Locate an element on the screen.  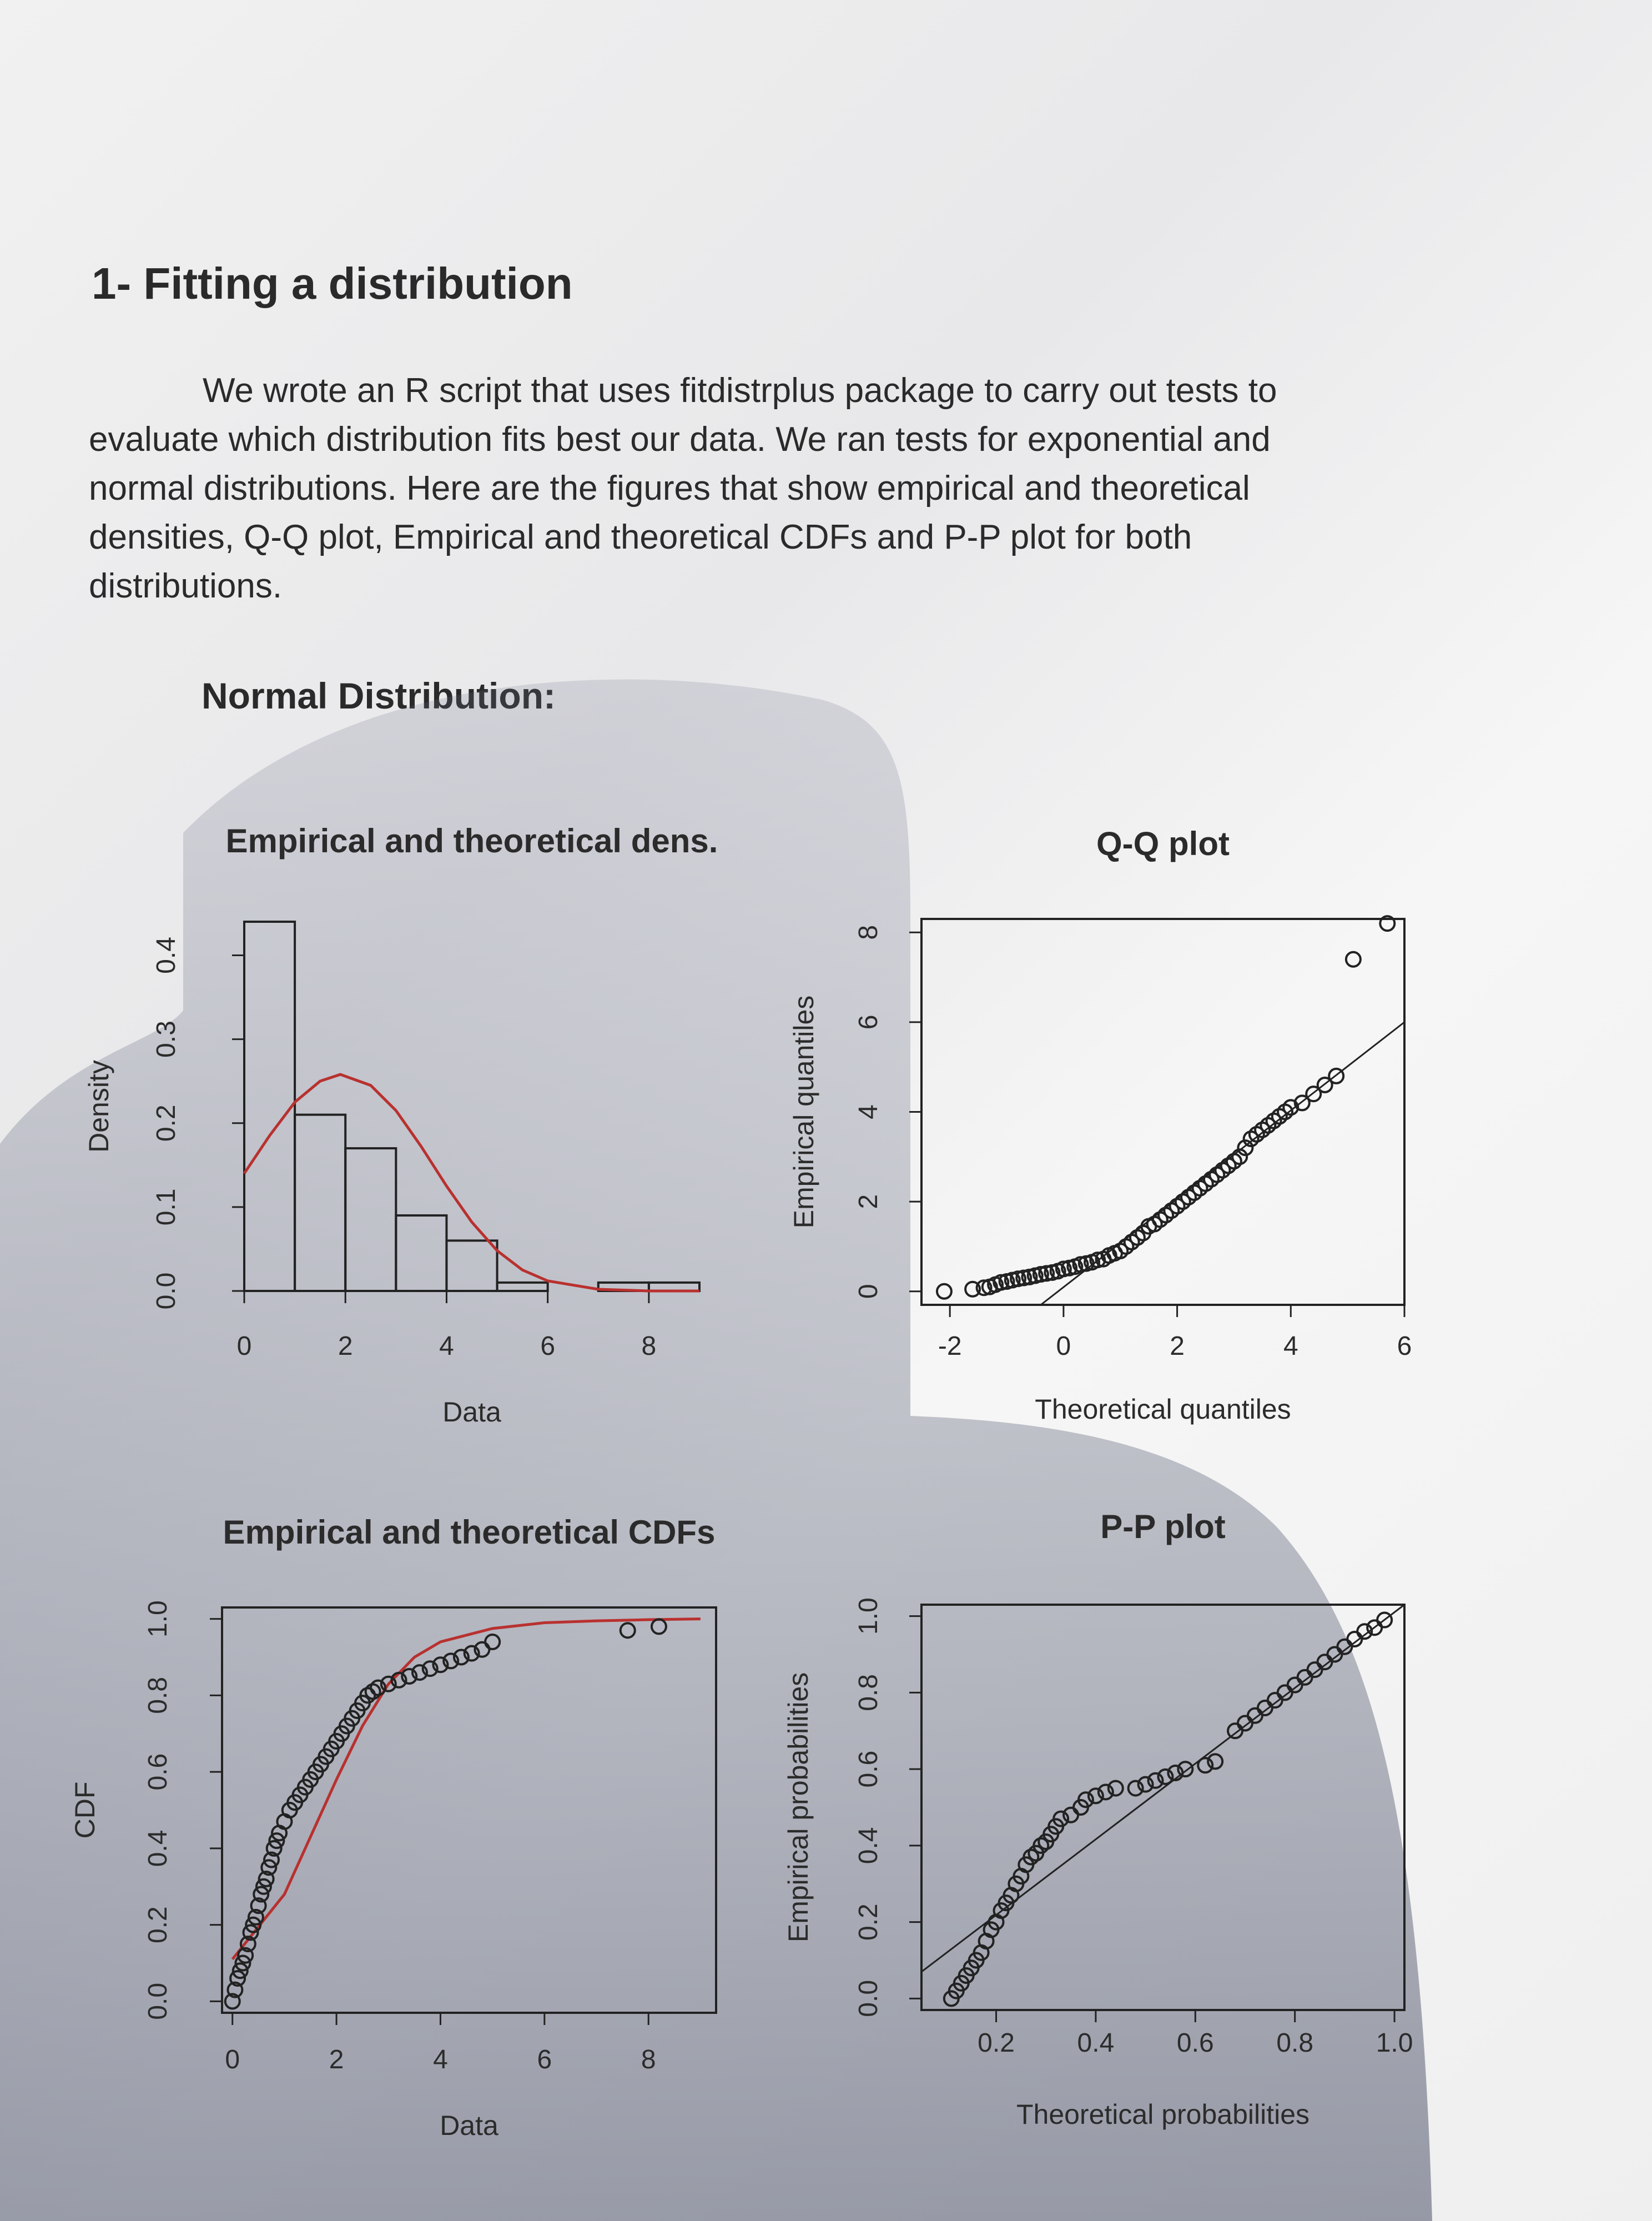
chart-2-ytick-label: 0 is located at coordinates (868, 1291).